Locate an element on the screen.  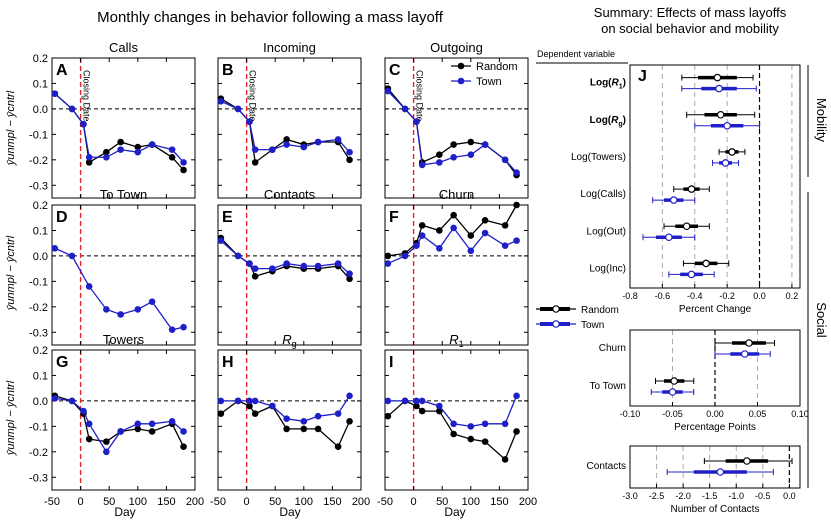
series-line-town is located at coordinates (452, 245).